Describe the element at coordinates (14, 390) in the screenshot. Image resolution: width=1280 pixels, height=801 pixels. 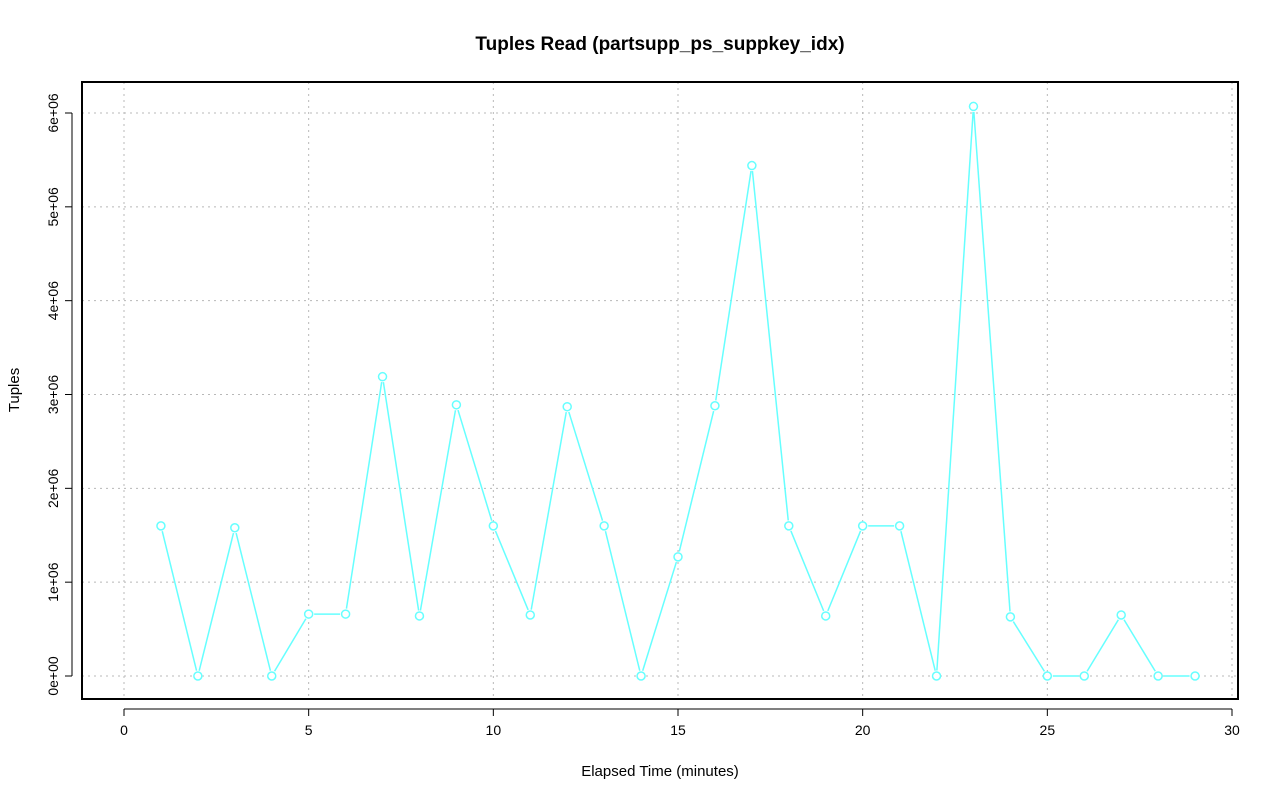
I see `y-axis-label: Tuples` at that location.